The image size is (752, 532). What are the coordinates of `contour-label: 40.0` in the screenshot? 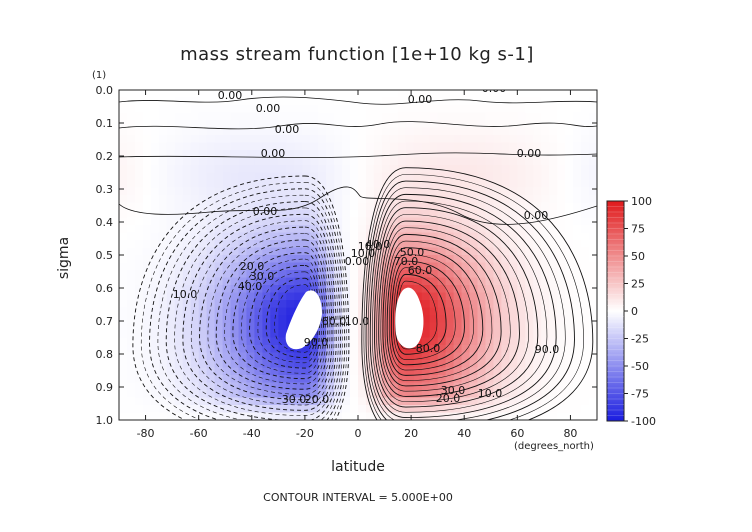 It's located at (378, 244).